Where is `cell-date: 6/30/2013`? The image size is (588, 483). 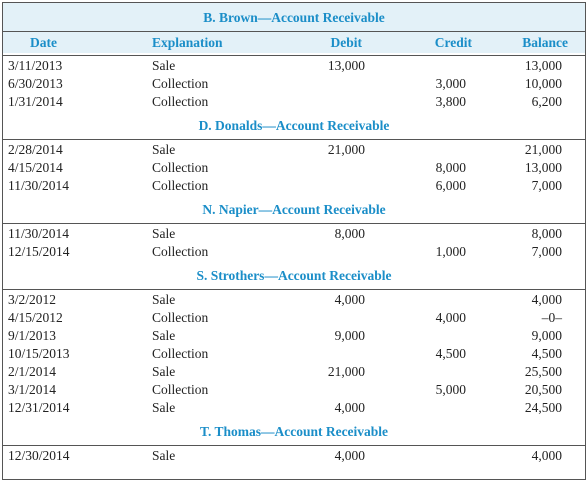
cell-date: 6/30/2013 is located at coordinates (35, 83).